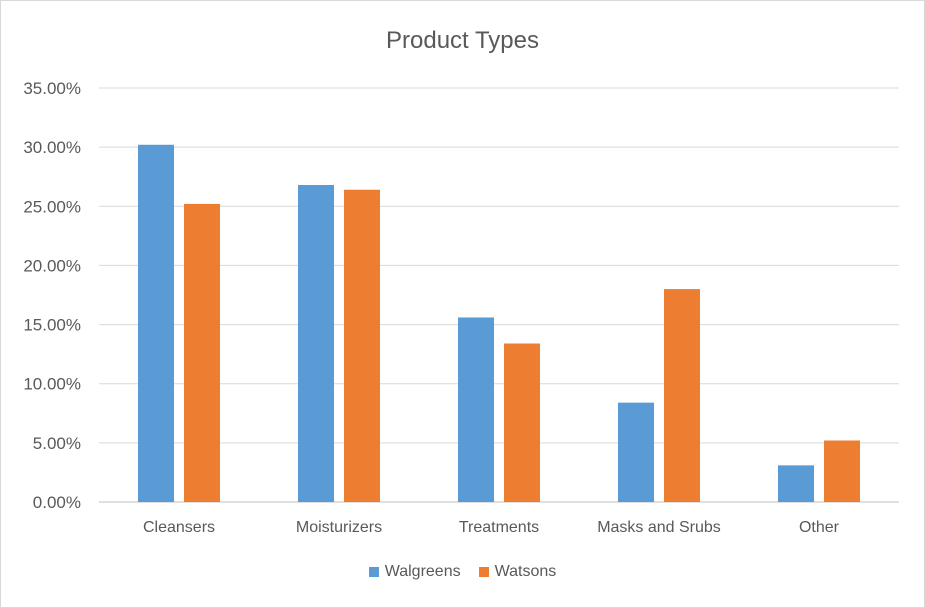  I want to click on legend-item-watsons: Watsons, so click(517, 572).